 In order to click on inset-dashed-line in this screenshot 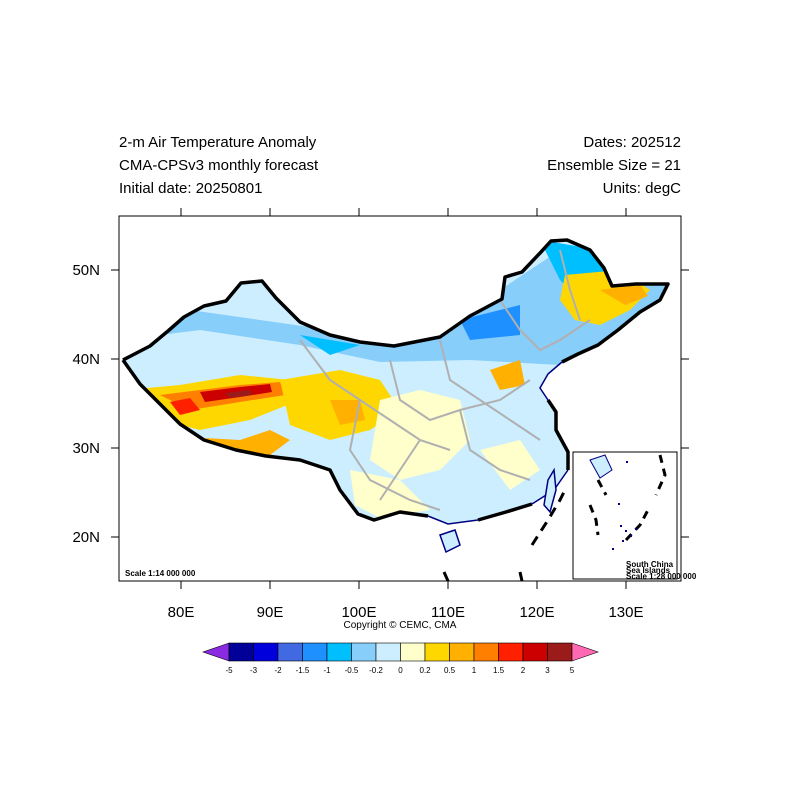, I will do `click(627, 498)`.